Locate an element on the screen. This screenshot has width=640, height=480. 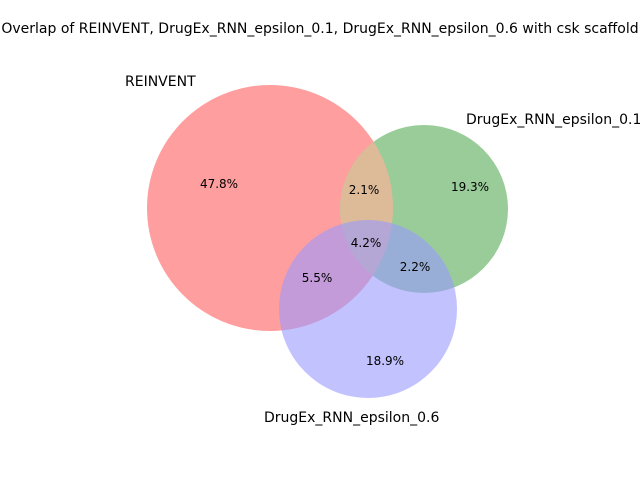
region-label-reinvent-drugex-0-6: 5.5% is located at coordinates (317, 278).